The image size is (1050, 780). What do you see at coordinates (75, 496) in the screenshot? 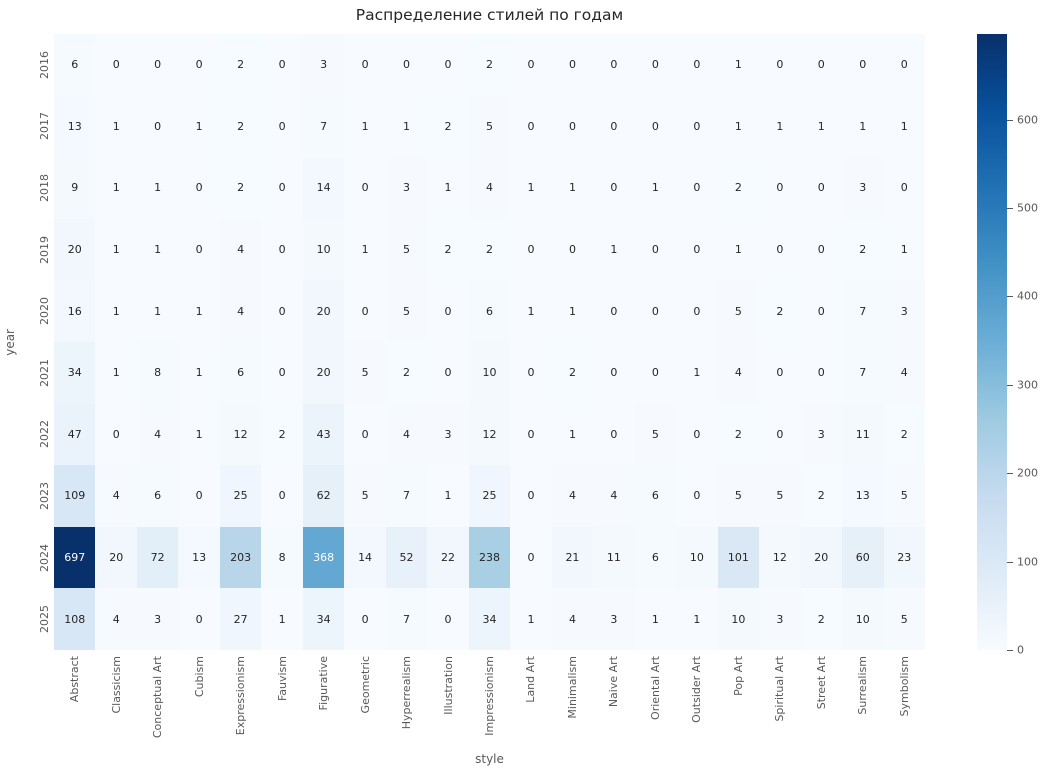
I see `heatmap-cell: 109` at bounding box center [75, 496].